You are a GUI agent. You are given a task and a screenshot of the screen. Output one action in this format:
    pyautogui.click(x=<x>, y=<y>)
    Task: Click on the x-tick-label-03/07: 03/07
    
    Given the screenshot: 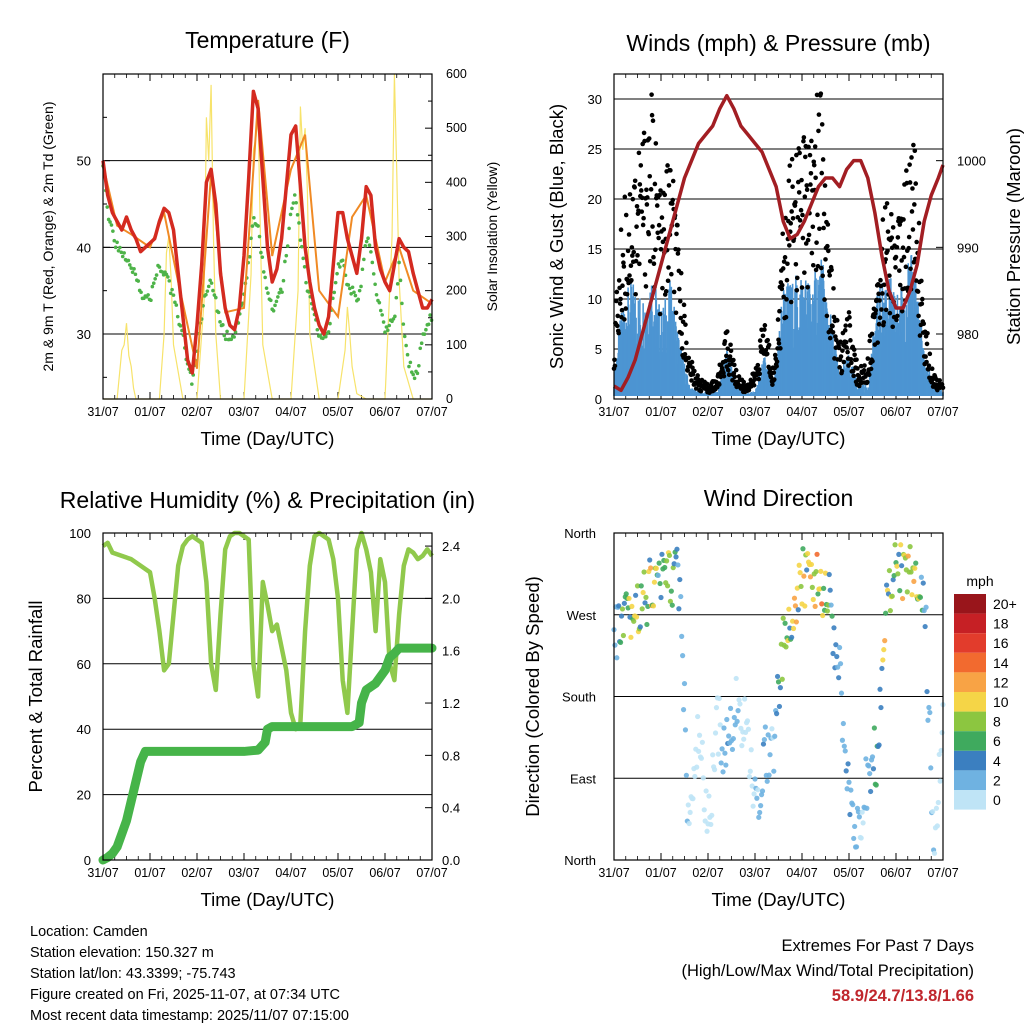 What is the action you would take?
    pyautogui.click(x=243, y=873)
    